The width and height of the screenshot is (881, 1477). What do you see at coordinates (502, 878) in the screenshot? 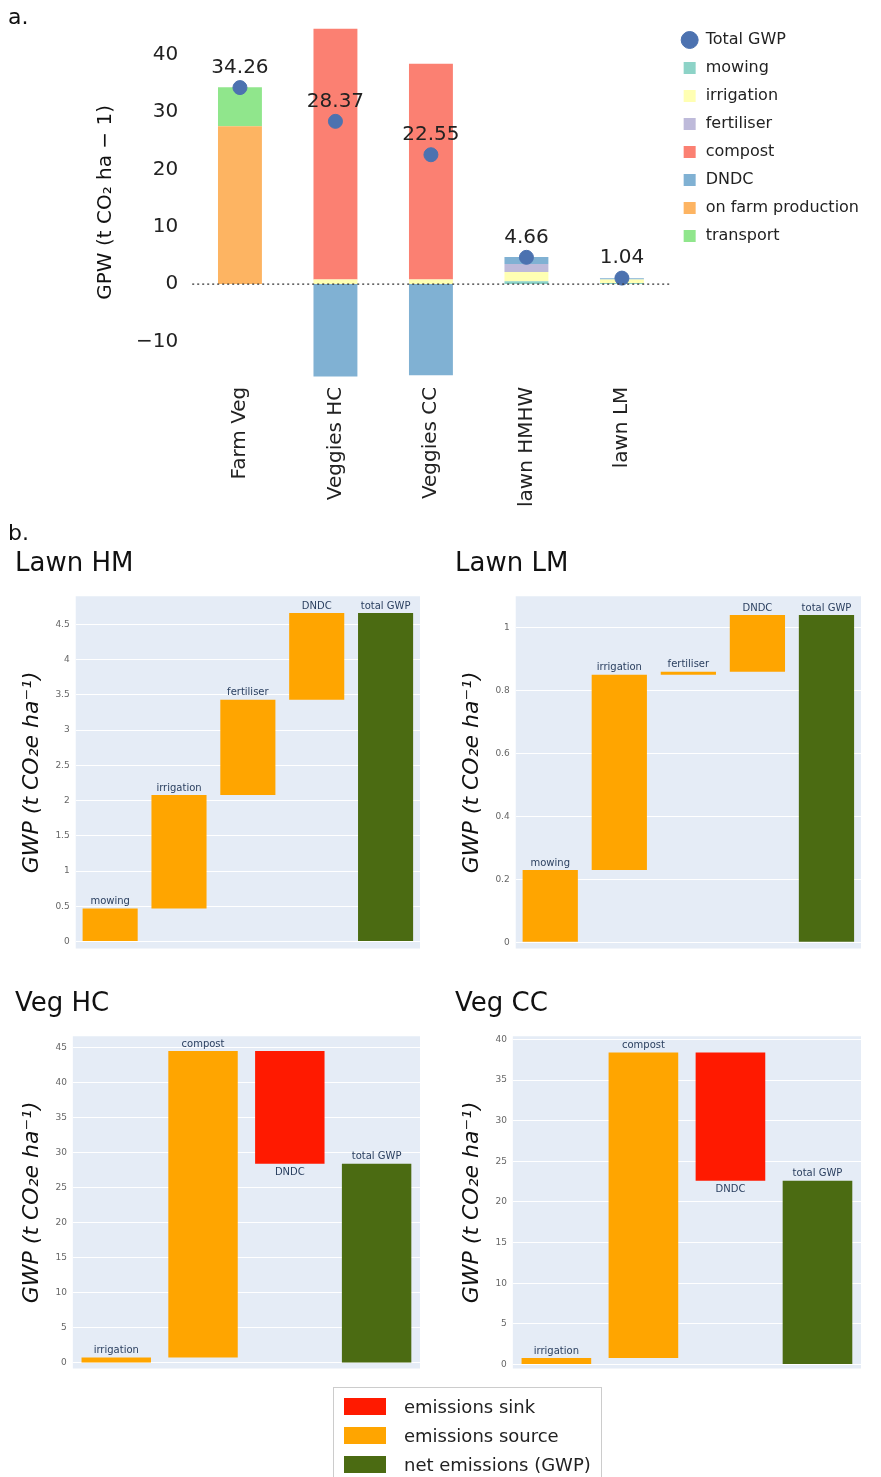
I see `y-tick-label: 0.2` at bounding box center [502, 878].